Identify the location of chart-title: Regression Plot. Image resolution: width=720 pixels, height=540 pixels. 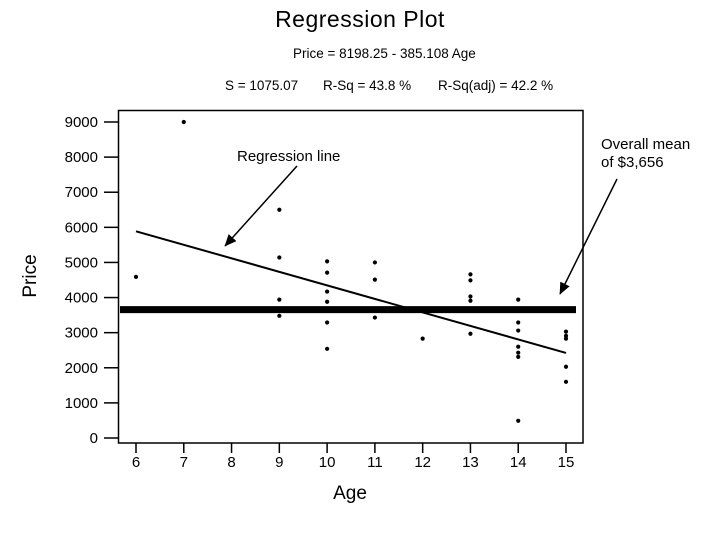
(360, 19).